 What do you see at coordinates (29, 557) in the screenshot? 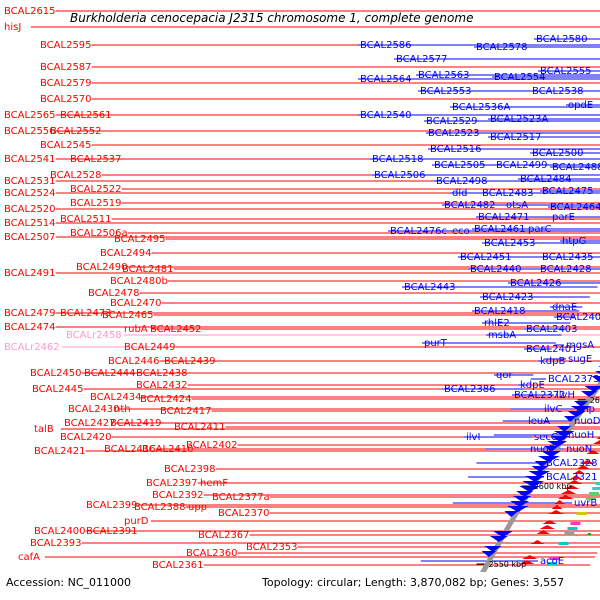
I see `reverse-gene-label: cafA` at bounding box center [29, 557].